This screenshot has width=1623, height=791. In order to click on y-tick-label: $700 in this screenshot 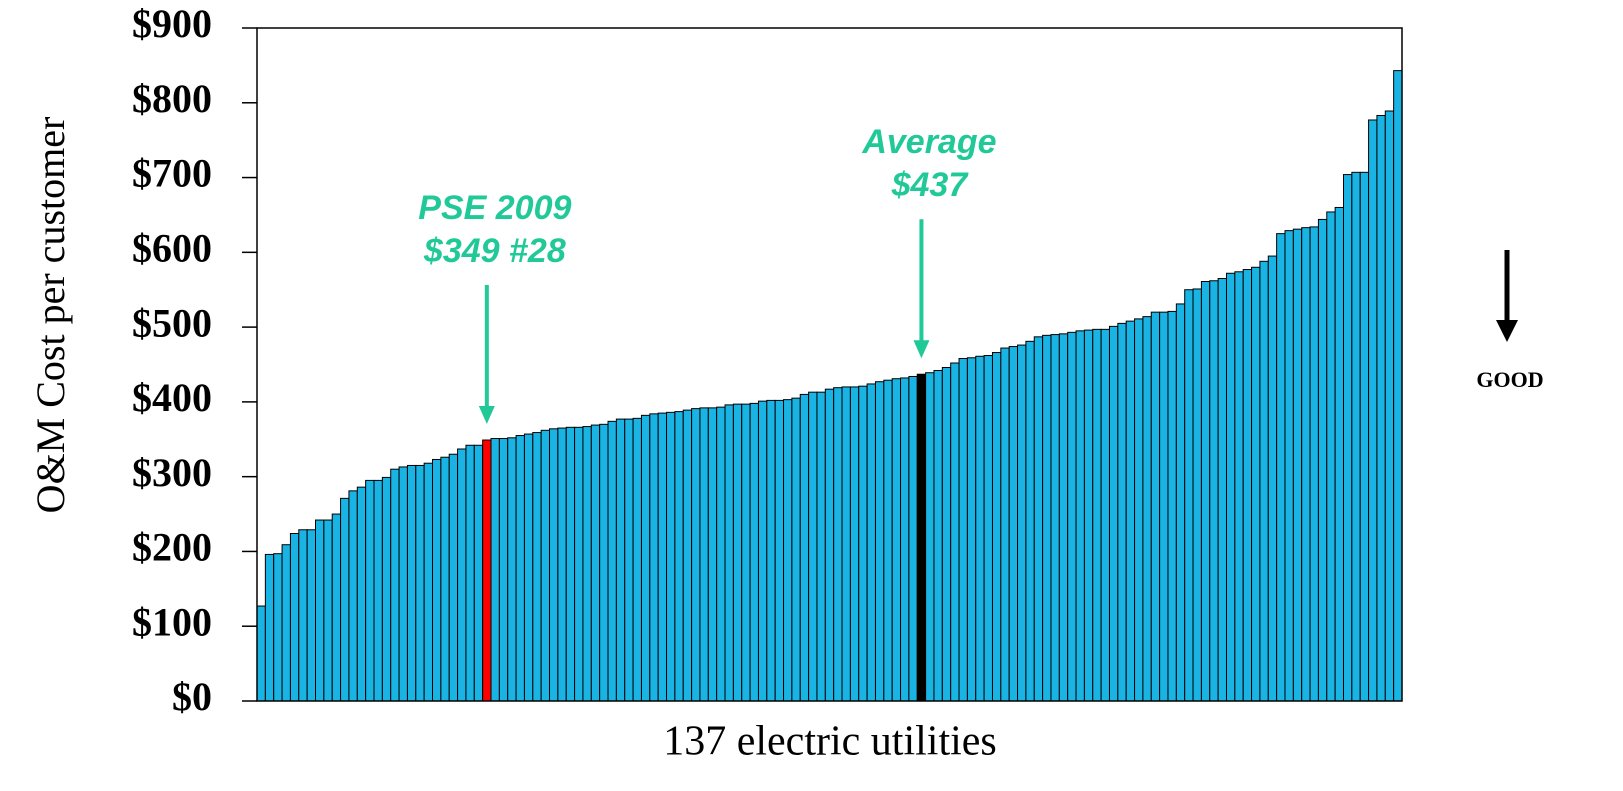, I will do `click(172, 173)`.